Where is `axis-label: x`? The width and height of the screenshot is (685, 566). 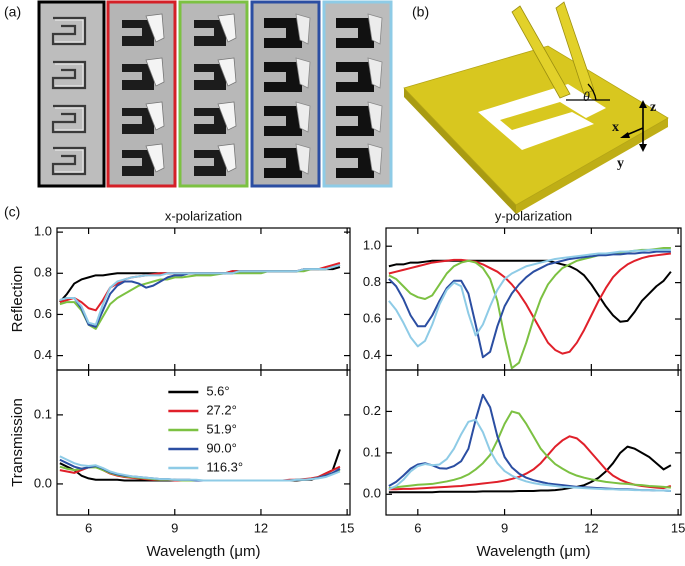 axis-label: x is located at coordinates (615, 127).